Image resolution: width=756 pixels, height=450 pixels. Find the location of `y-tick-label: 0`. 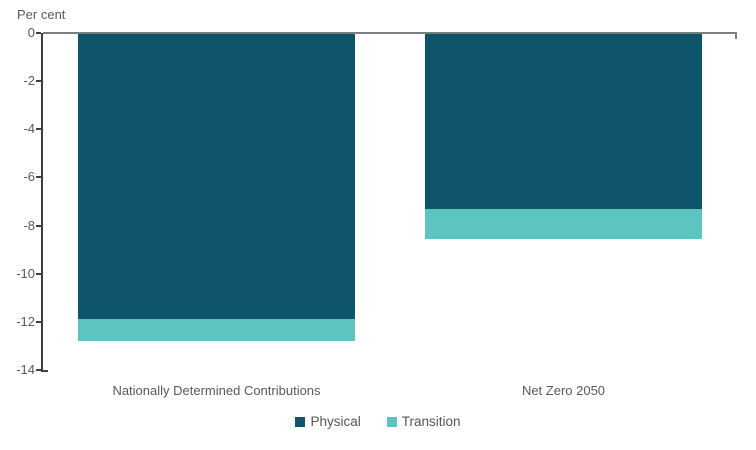

y-tick-label: 0 is located at coordinates (31, 32).